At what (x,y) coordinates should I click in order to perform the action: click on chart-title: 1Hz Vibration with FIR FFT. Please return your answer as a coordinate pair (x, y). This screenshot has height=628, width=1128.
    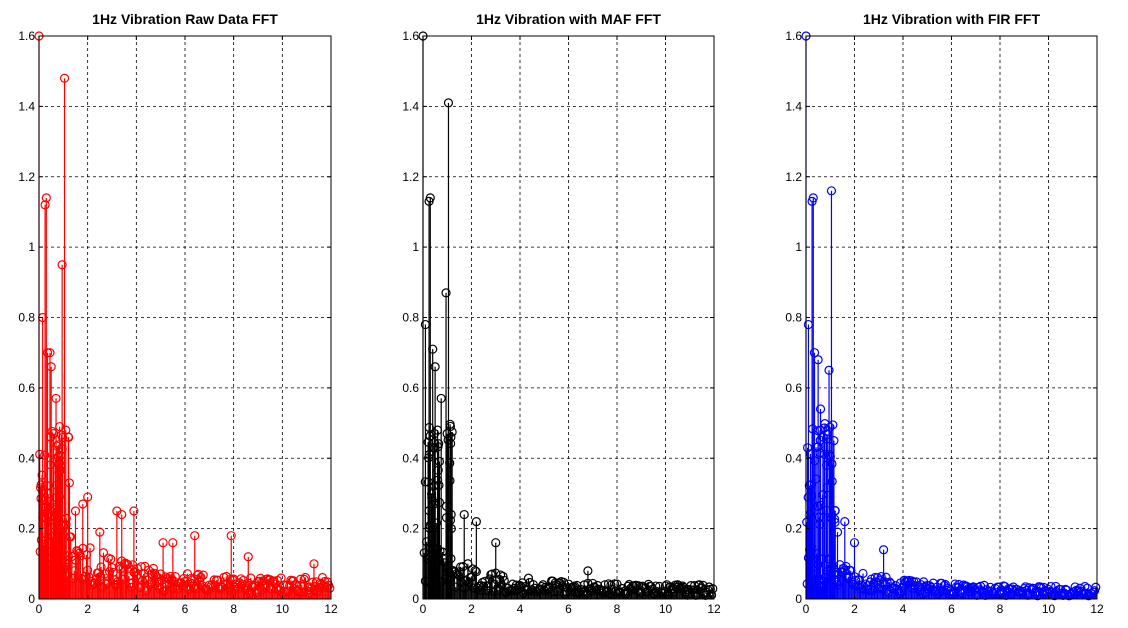
    Looking at the image, I should click on (952, 19).